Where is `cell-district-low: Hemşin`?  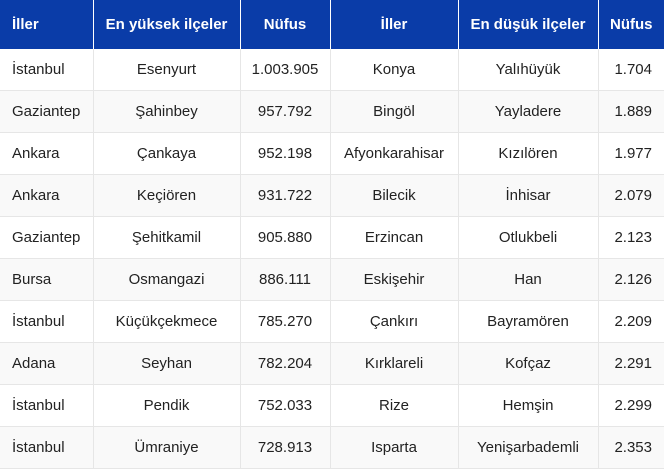 cell-district-low: Hemşin is located at coordinates (528, 405).